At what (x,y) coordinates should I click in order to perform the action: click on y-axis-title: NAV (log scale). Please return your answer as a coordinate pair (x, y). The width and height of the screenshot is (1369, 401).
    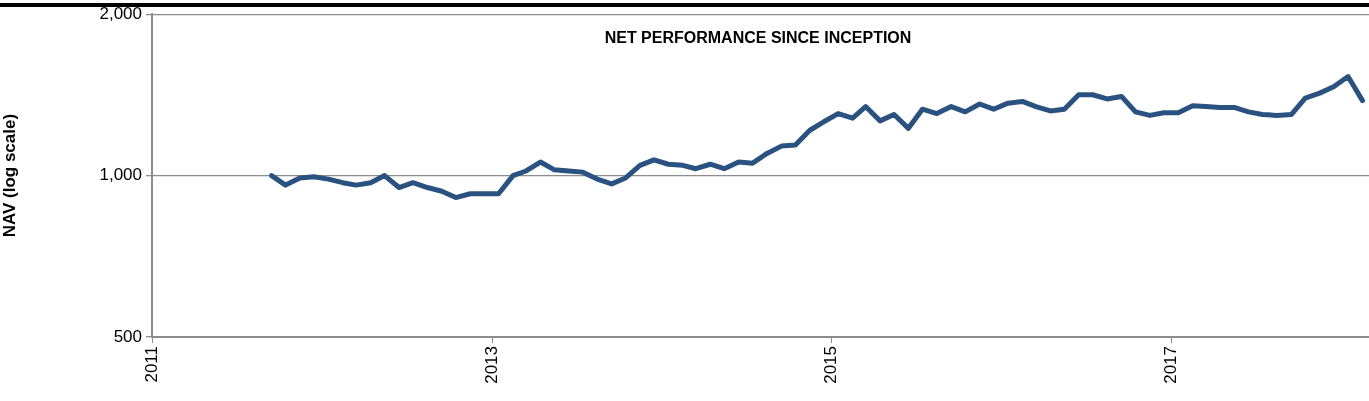
    Looking at the image, I should click on (9, 175).